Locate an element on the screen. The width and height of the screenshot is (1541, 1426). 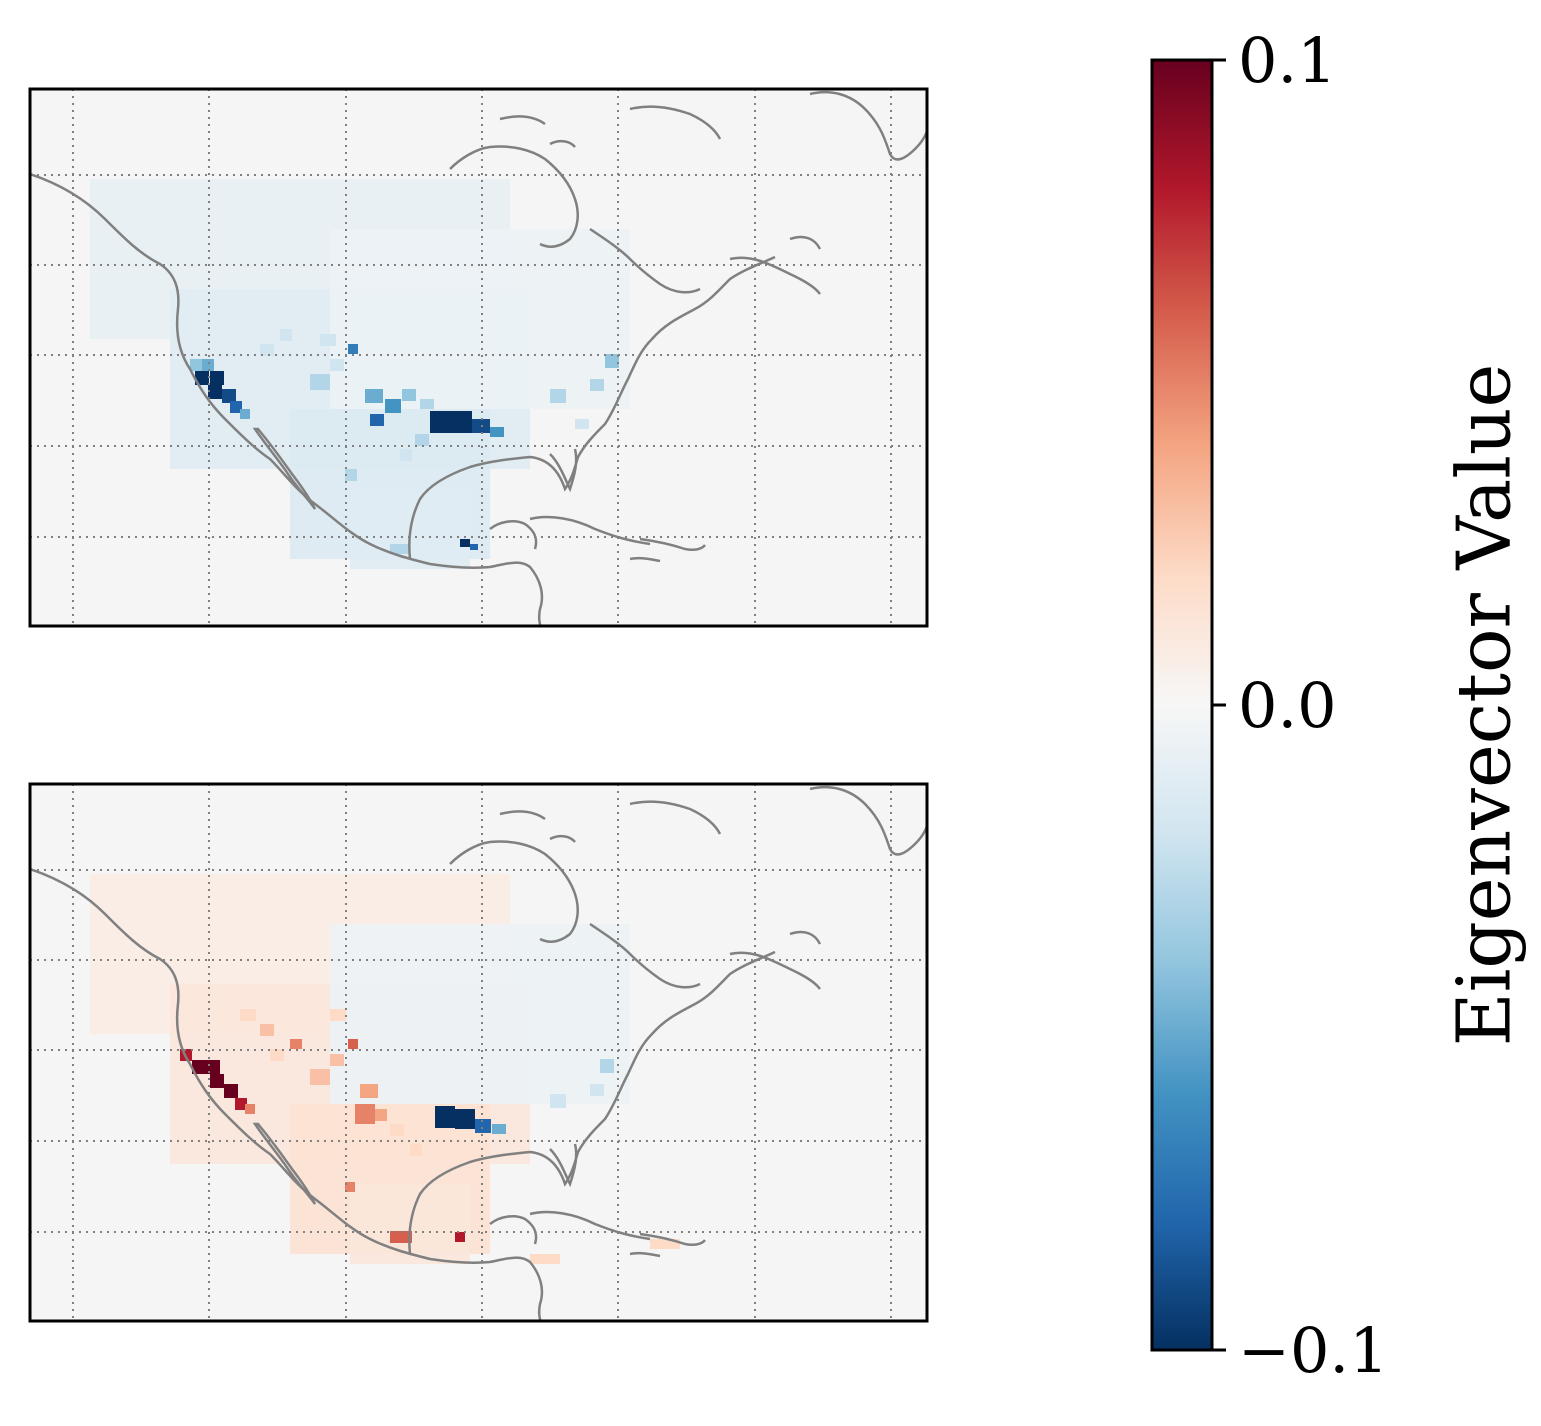
heatmap-cells-top is located at coordinates (360, 374).